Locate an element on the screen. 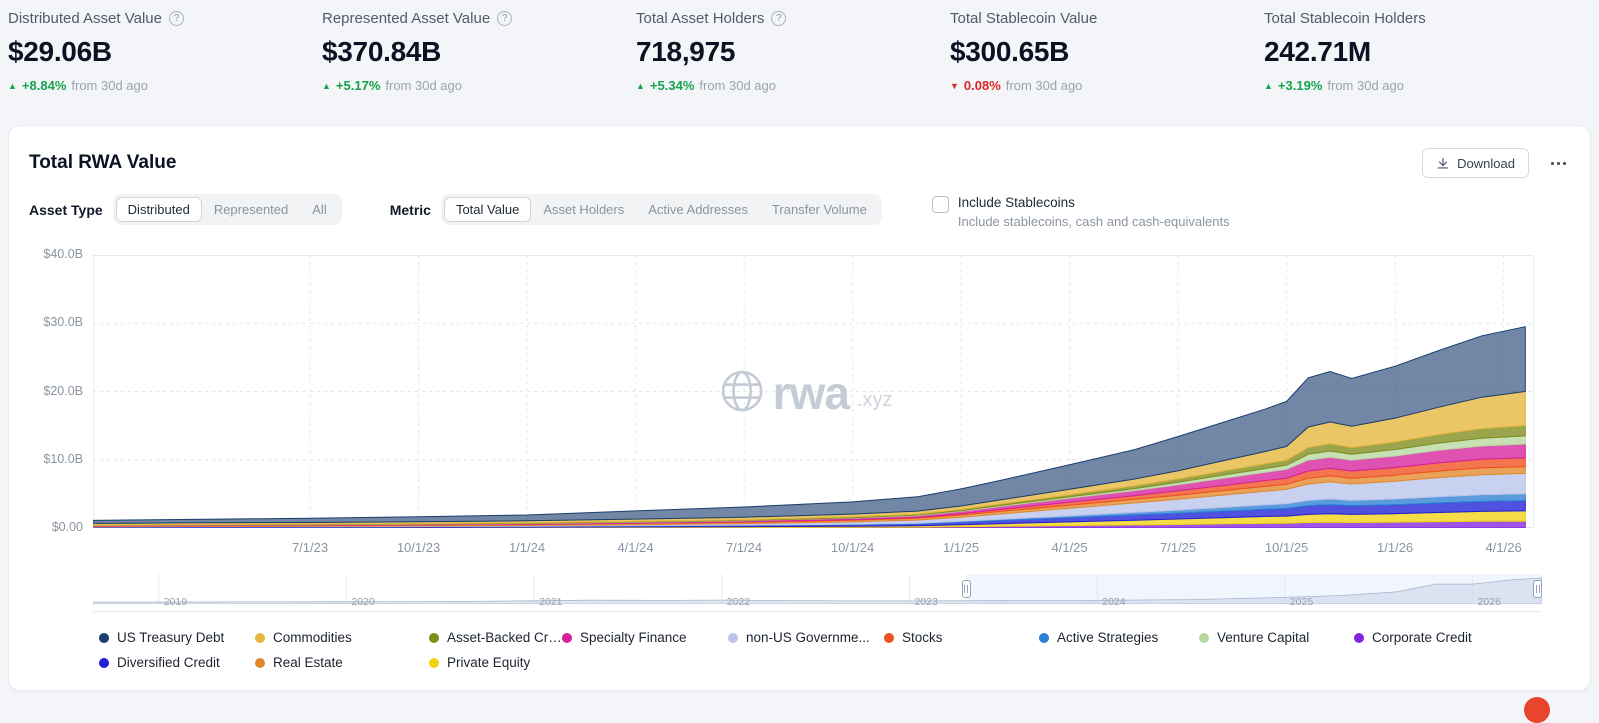 The image size is (1599, 723). include-stablecoins-label: Include Stablecoins is located at coordinates (1016, 202).